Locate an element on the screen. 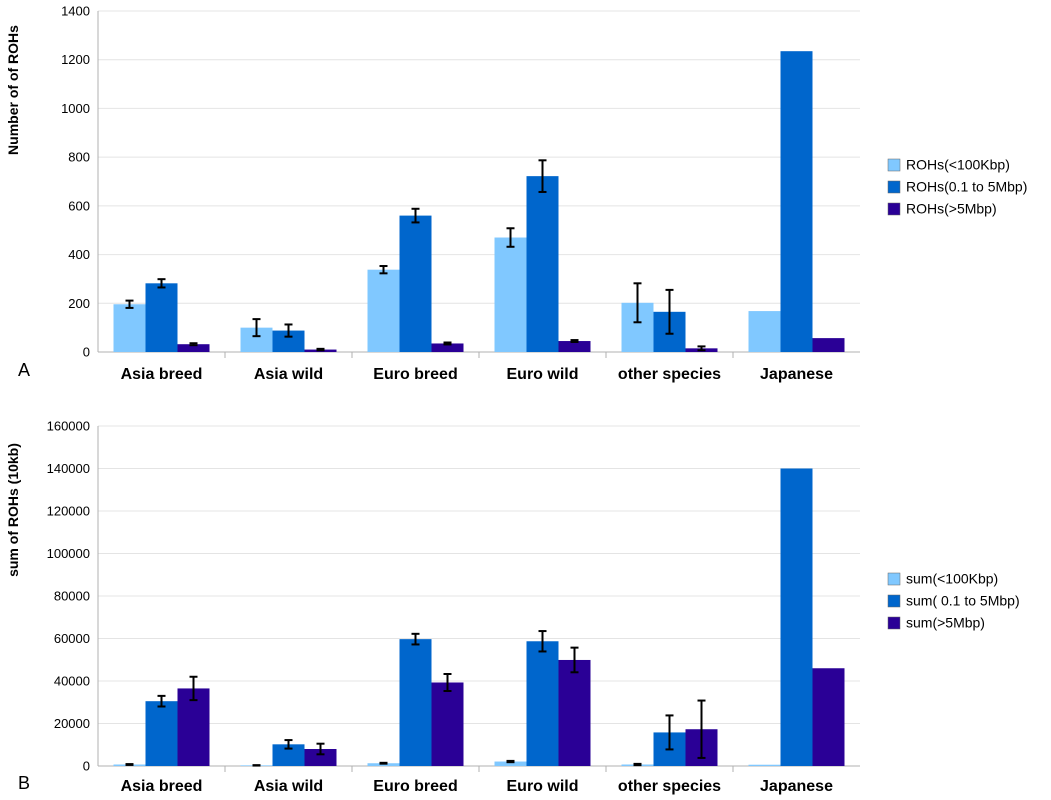  y-axis-title: Number of of ROHs is located at coordinates (13, 90).